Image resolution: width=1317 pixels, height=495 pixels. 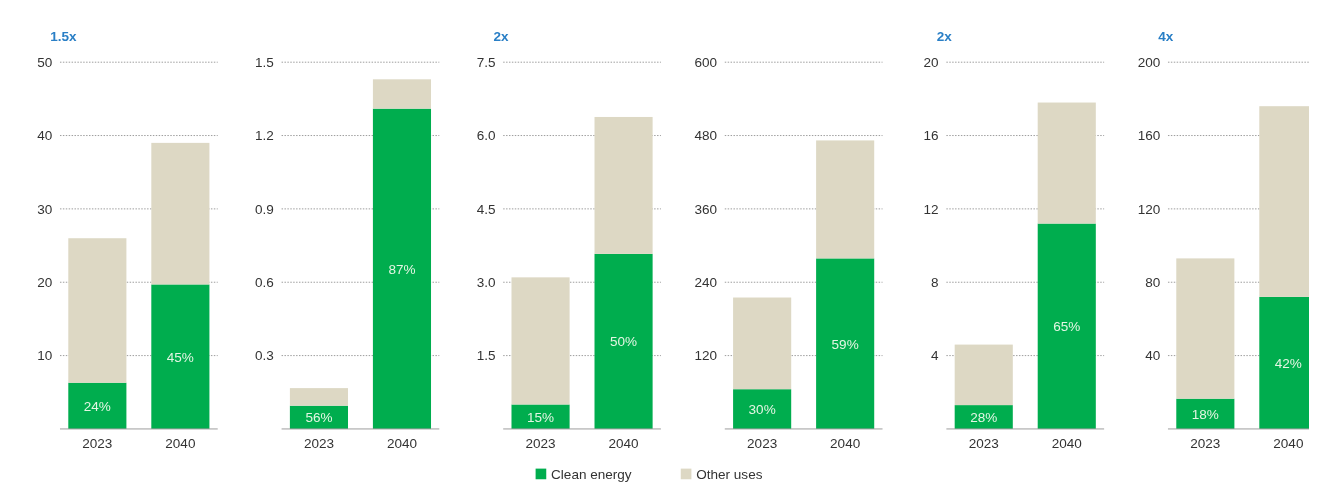 I want to click on annotation: 87%, so click(x=402, y=269).